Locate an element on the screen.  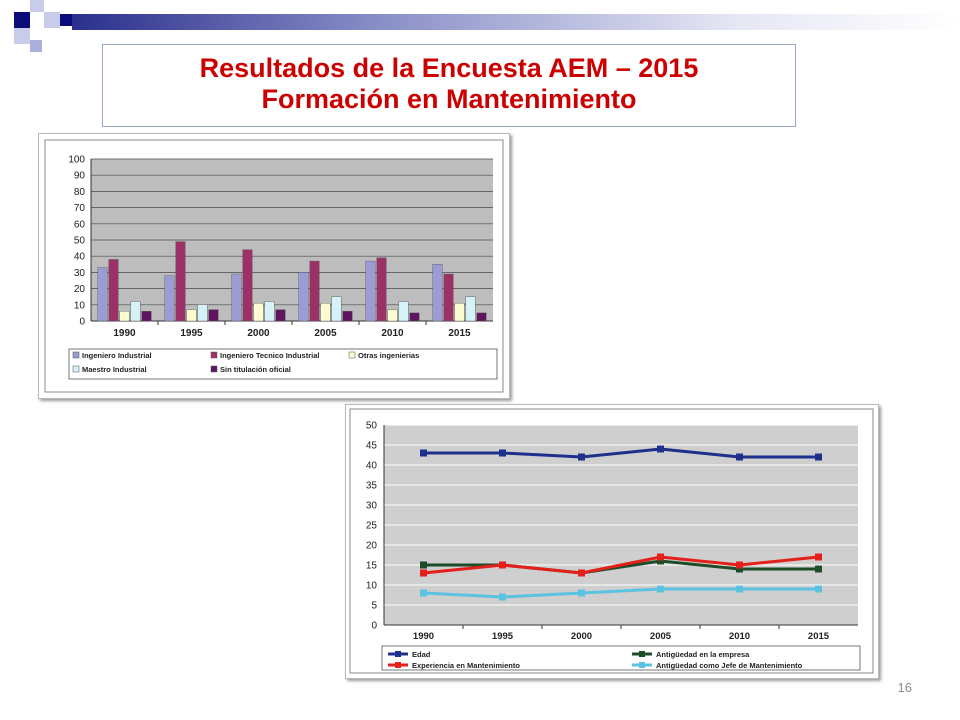
legend-label: Antigüedad como Jefe de Mantenimiento is located at coordinates (729, 665).